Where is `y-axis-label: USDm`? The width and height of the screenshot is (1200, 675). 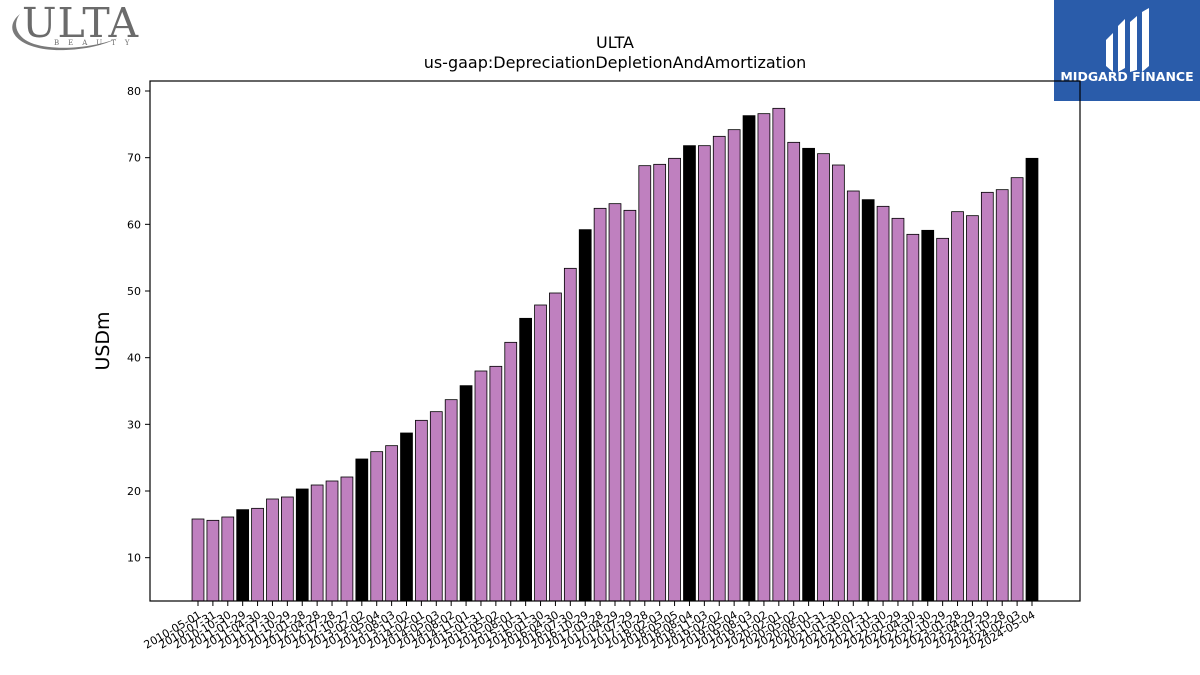 y-axis-label: USDm is located at coordinates (103, 340).